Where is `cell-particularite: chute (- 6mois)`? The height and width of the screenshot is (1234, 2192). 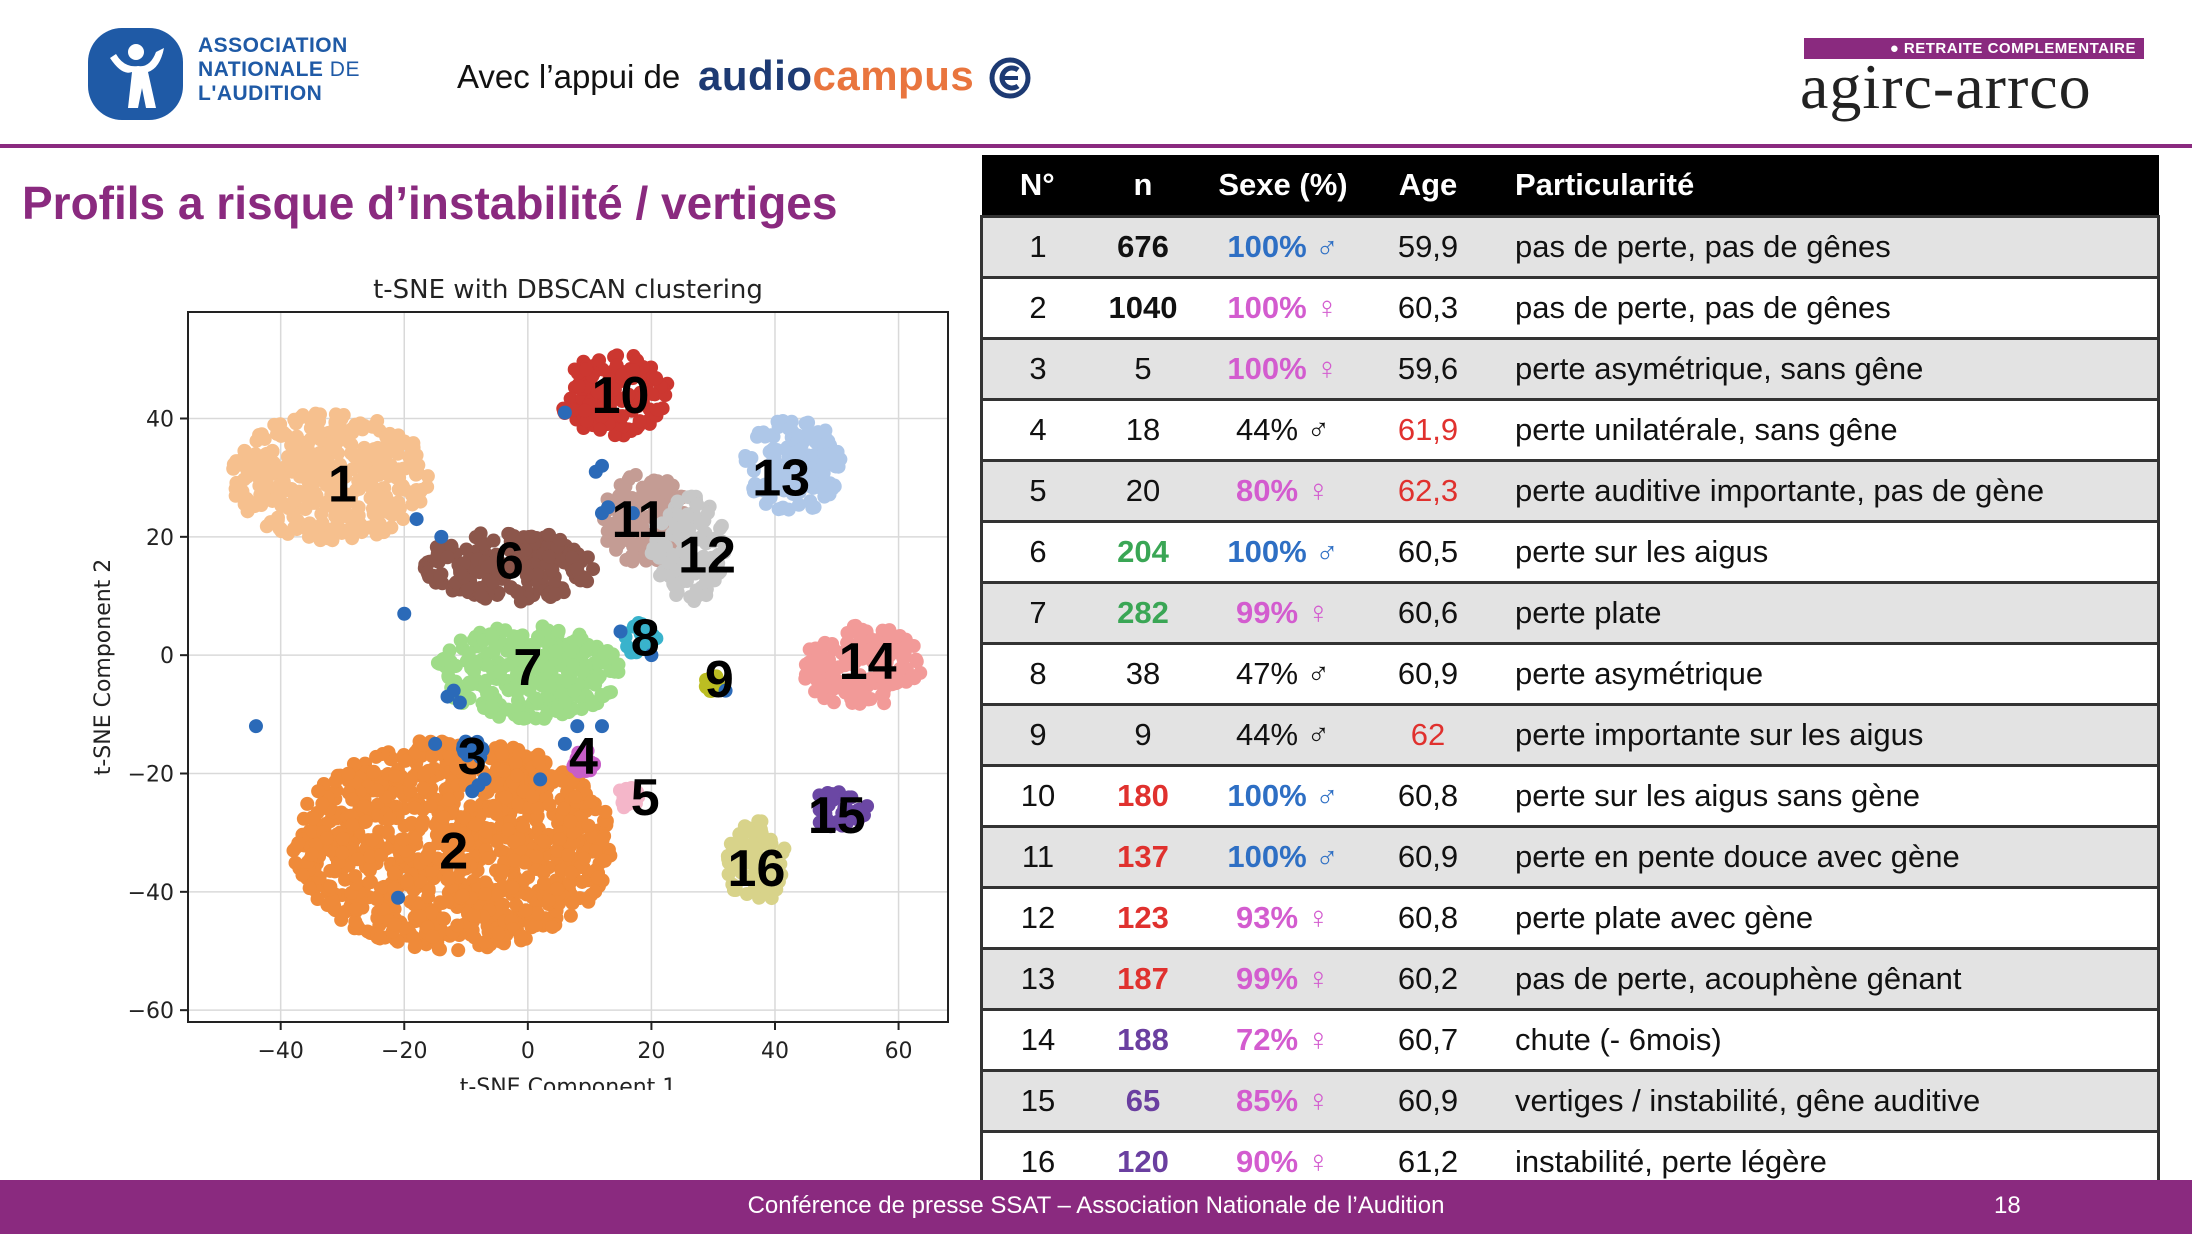
cell-particularite: chute (- 6mois) is located at coordinates (1821, 1039).